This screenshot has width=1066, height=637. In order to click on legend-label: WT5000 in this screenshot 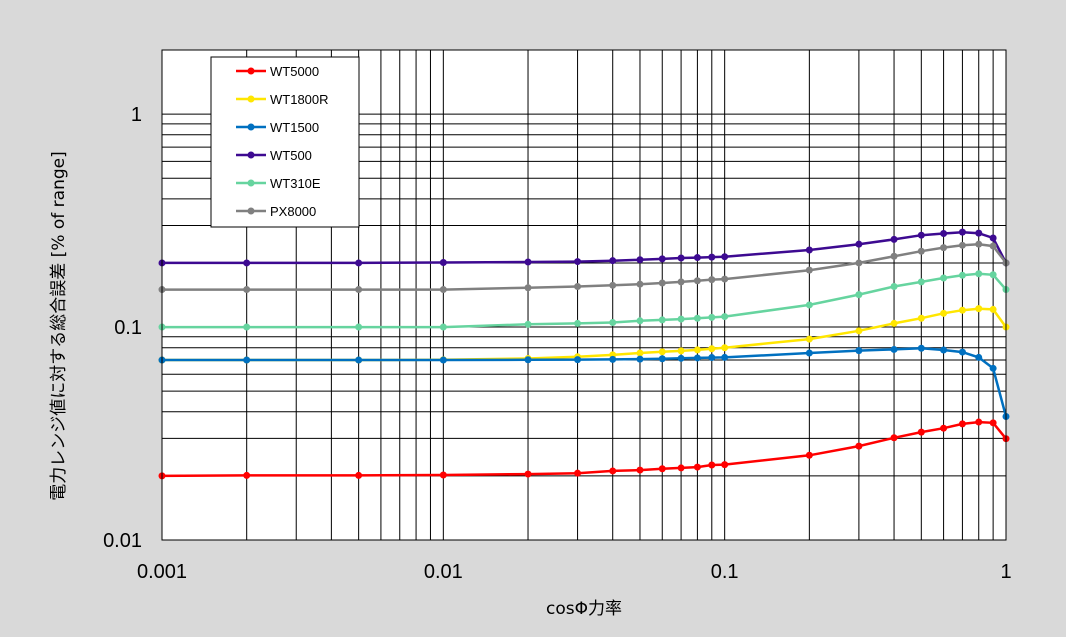, I will do `click(294, 71)`.